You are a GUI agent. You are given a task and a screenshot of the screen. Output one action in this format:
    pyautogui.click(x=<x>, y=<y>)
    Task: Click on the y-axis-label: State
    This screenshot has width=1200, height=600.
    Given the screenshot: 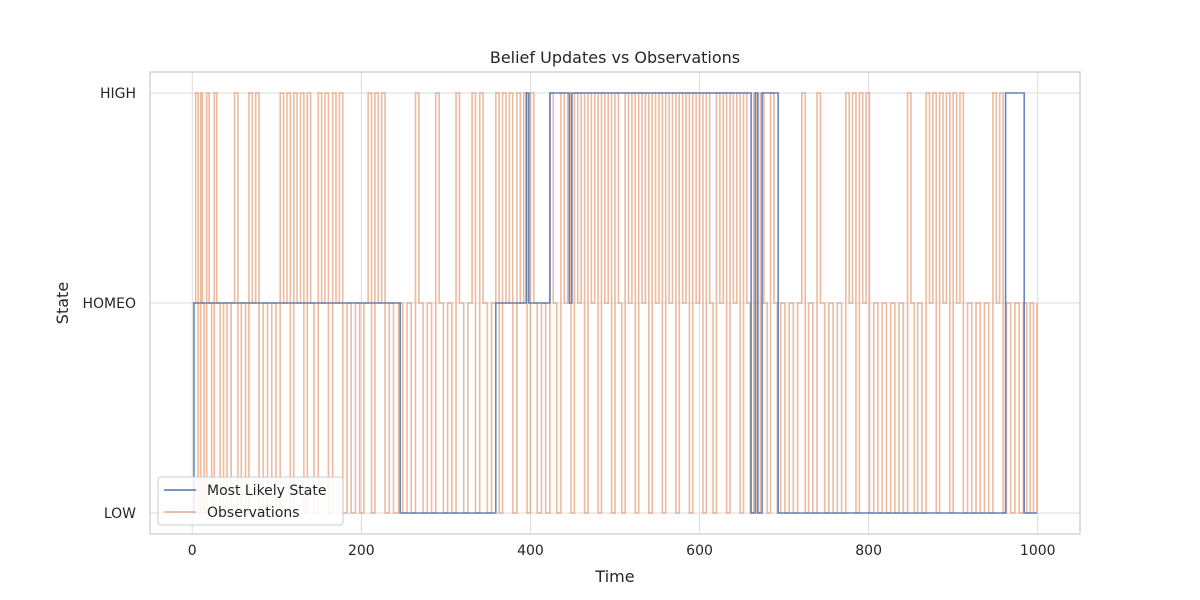 What is the action you would take?
    pyautogui.click(x=62, y=303)
    